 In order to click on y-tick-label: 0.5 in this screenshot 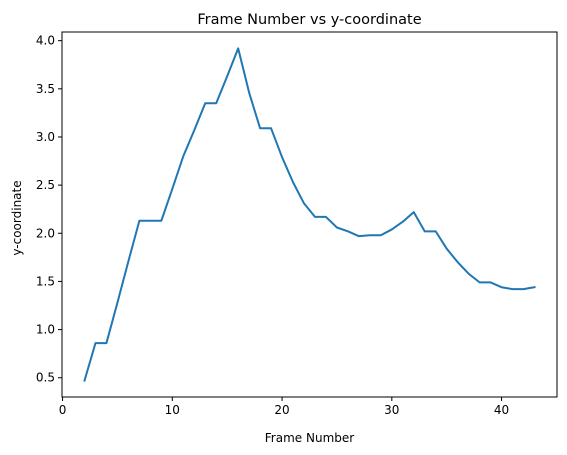, I will do `click(45, 378)`.